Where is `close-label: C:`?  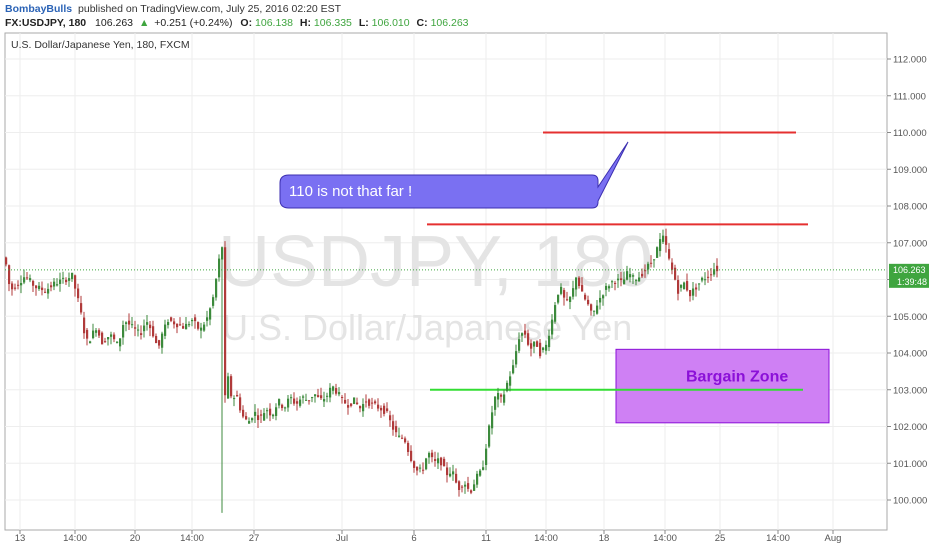
close-label: C: is located at coordinates (422, 23).